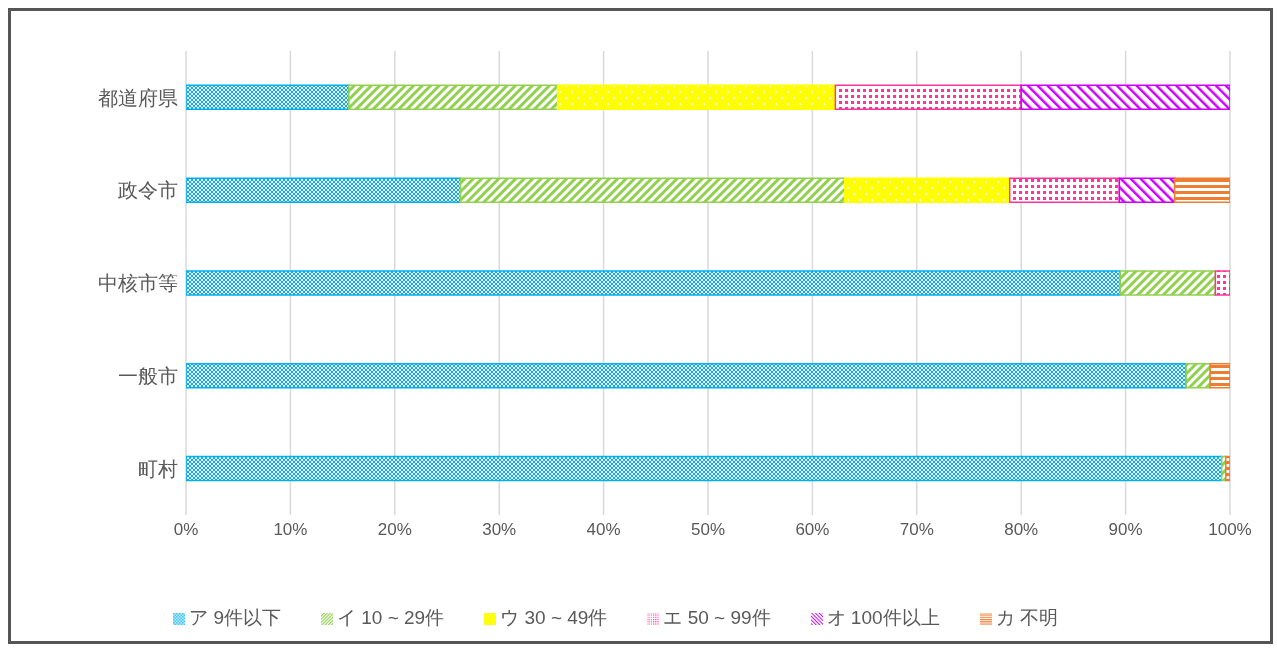  Describe the element at coordinates (158, 468) in the screenshot. I see `y-tick-label: 町村` at that location.